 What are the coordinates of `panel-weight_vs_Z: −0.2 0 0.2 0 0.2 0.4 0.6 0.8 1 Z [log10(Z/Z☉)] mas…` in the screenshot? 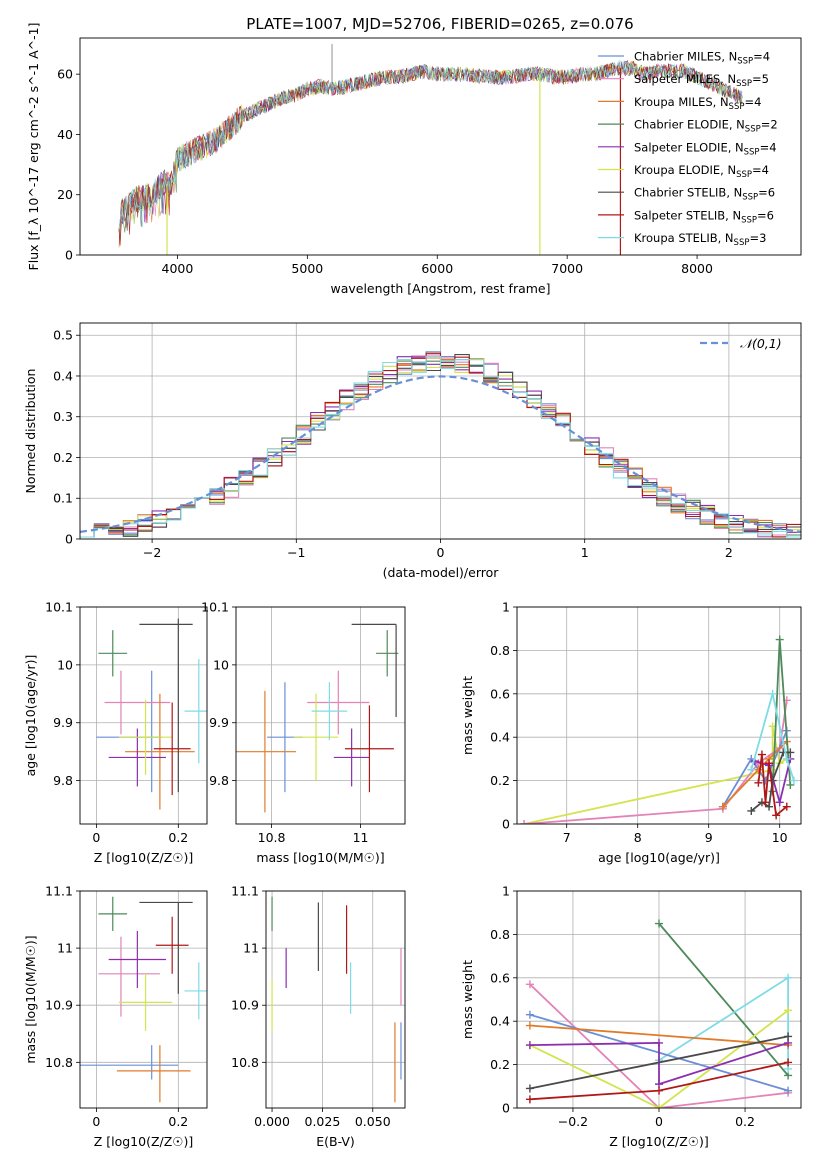 It's located at (631, 1016).